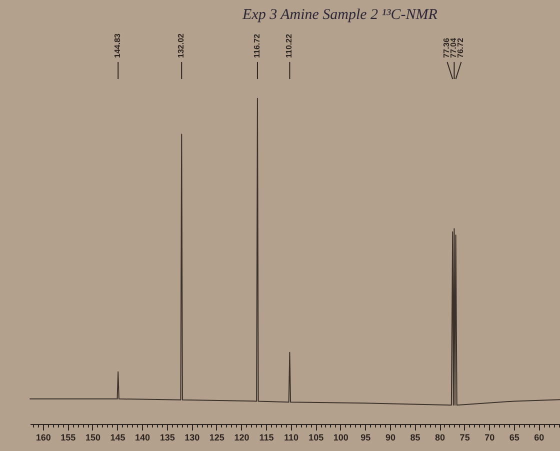 This screenshot has width=560, height=451. Describe the element at coordinates (117, 45) in the screenshot. I see `annotation: 144.83` at that location.